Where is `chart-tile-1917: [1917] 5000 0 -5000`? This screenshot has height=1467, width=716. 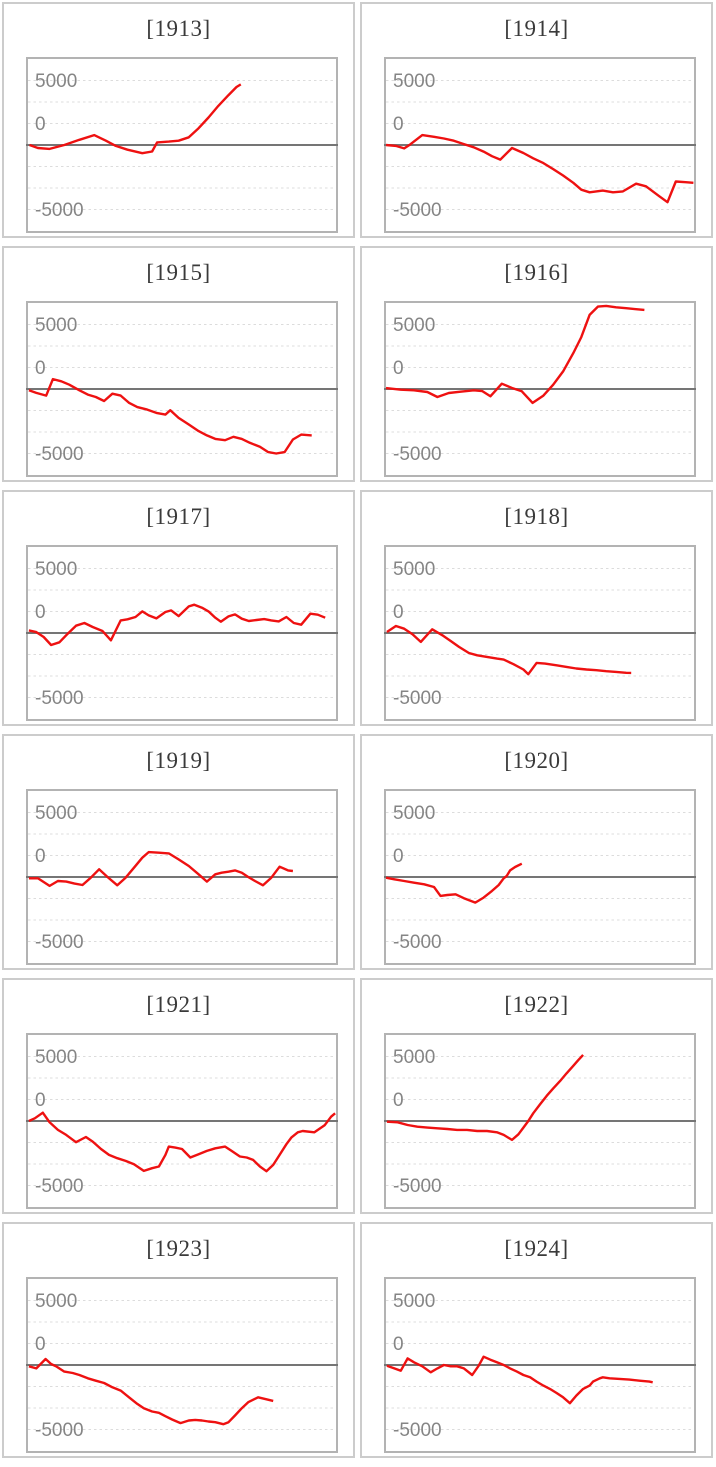 chart-tile-1917: [1917] 5000 0 -5000 is located at coordinates (178, 608).